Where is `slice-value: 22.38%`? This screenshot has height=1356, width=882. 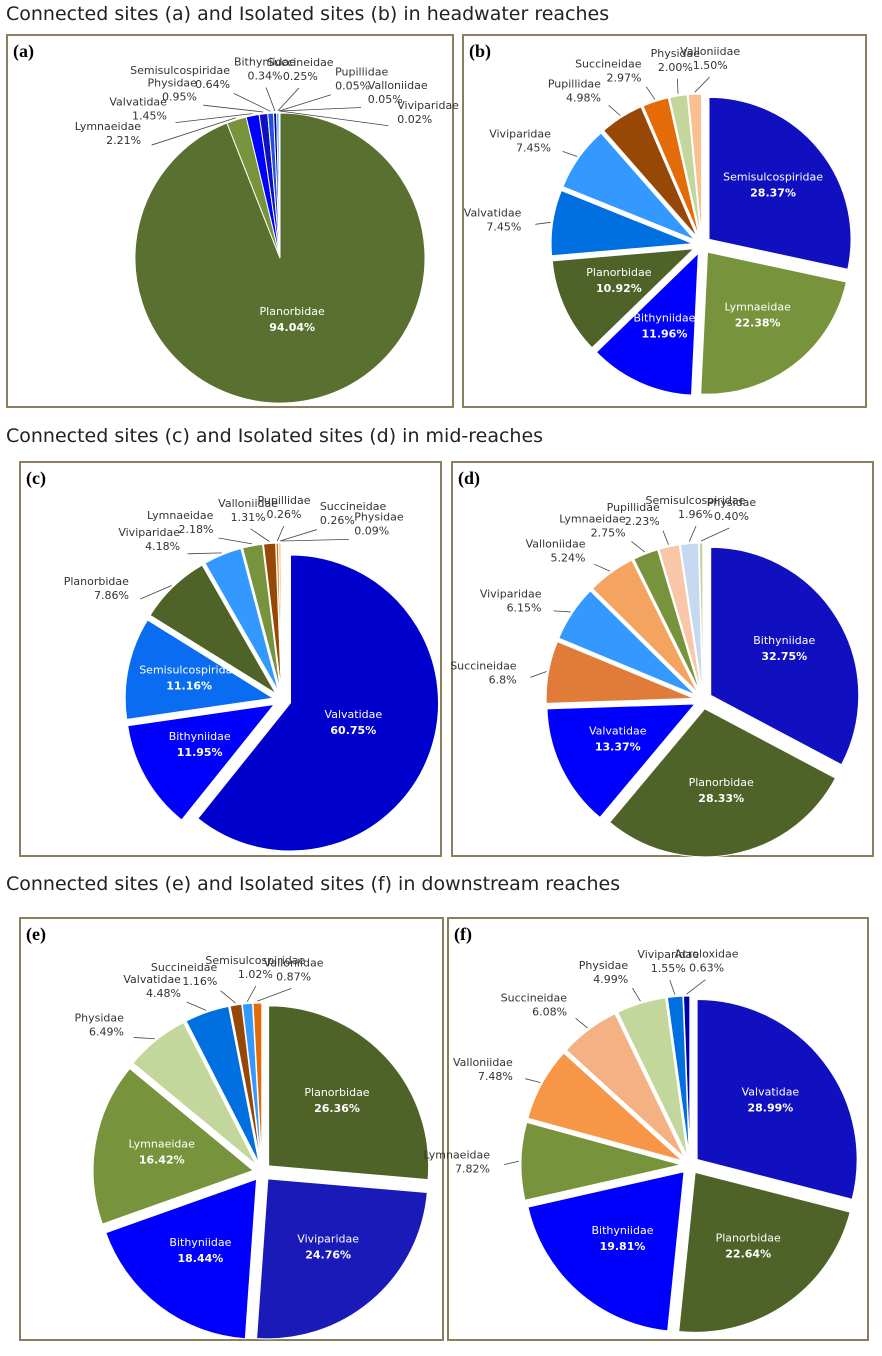 slice-value: 22.38% is located at coordinates (758, 322).